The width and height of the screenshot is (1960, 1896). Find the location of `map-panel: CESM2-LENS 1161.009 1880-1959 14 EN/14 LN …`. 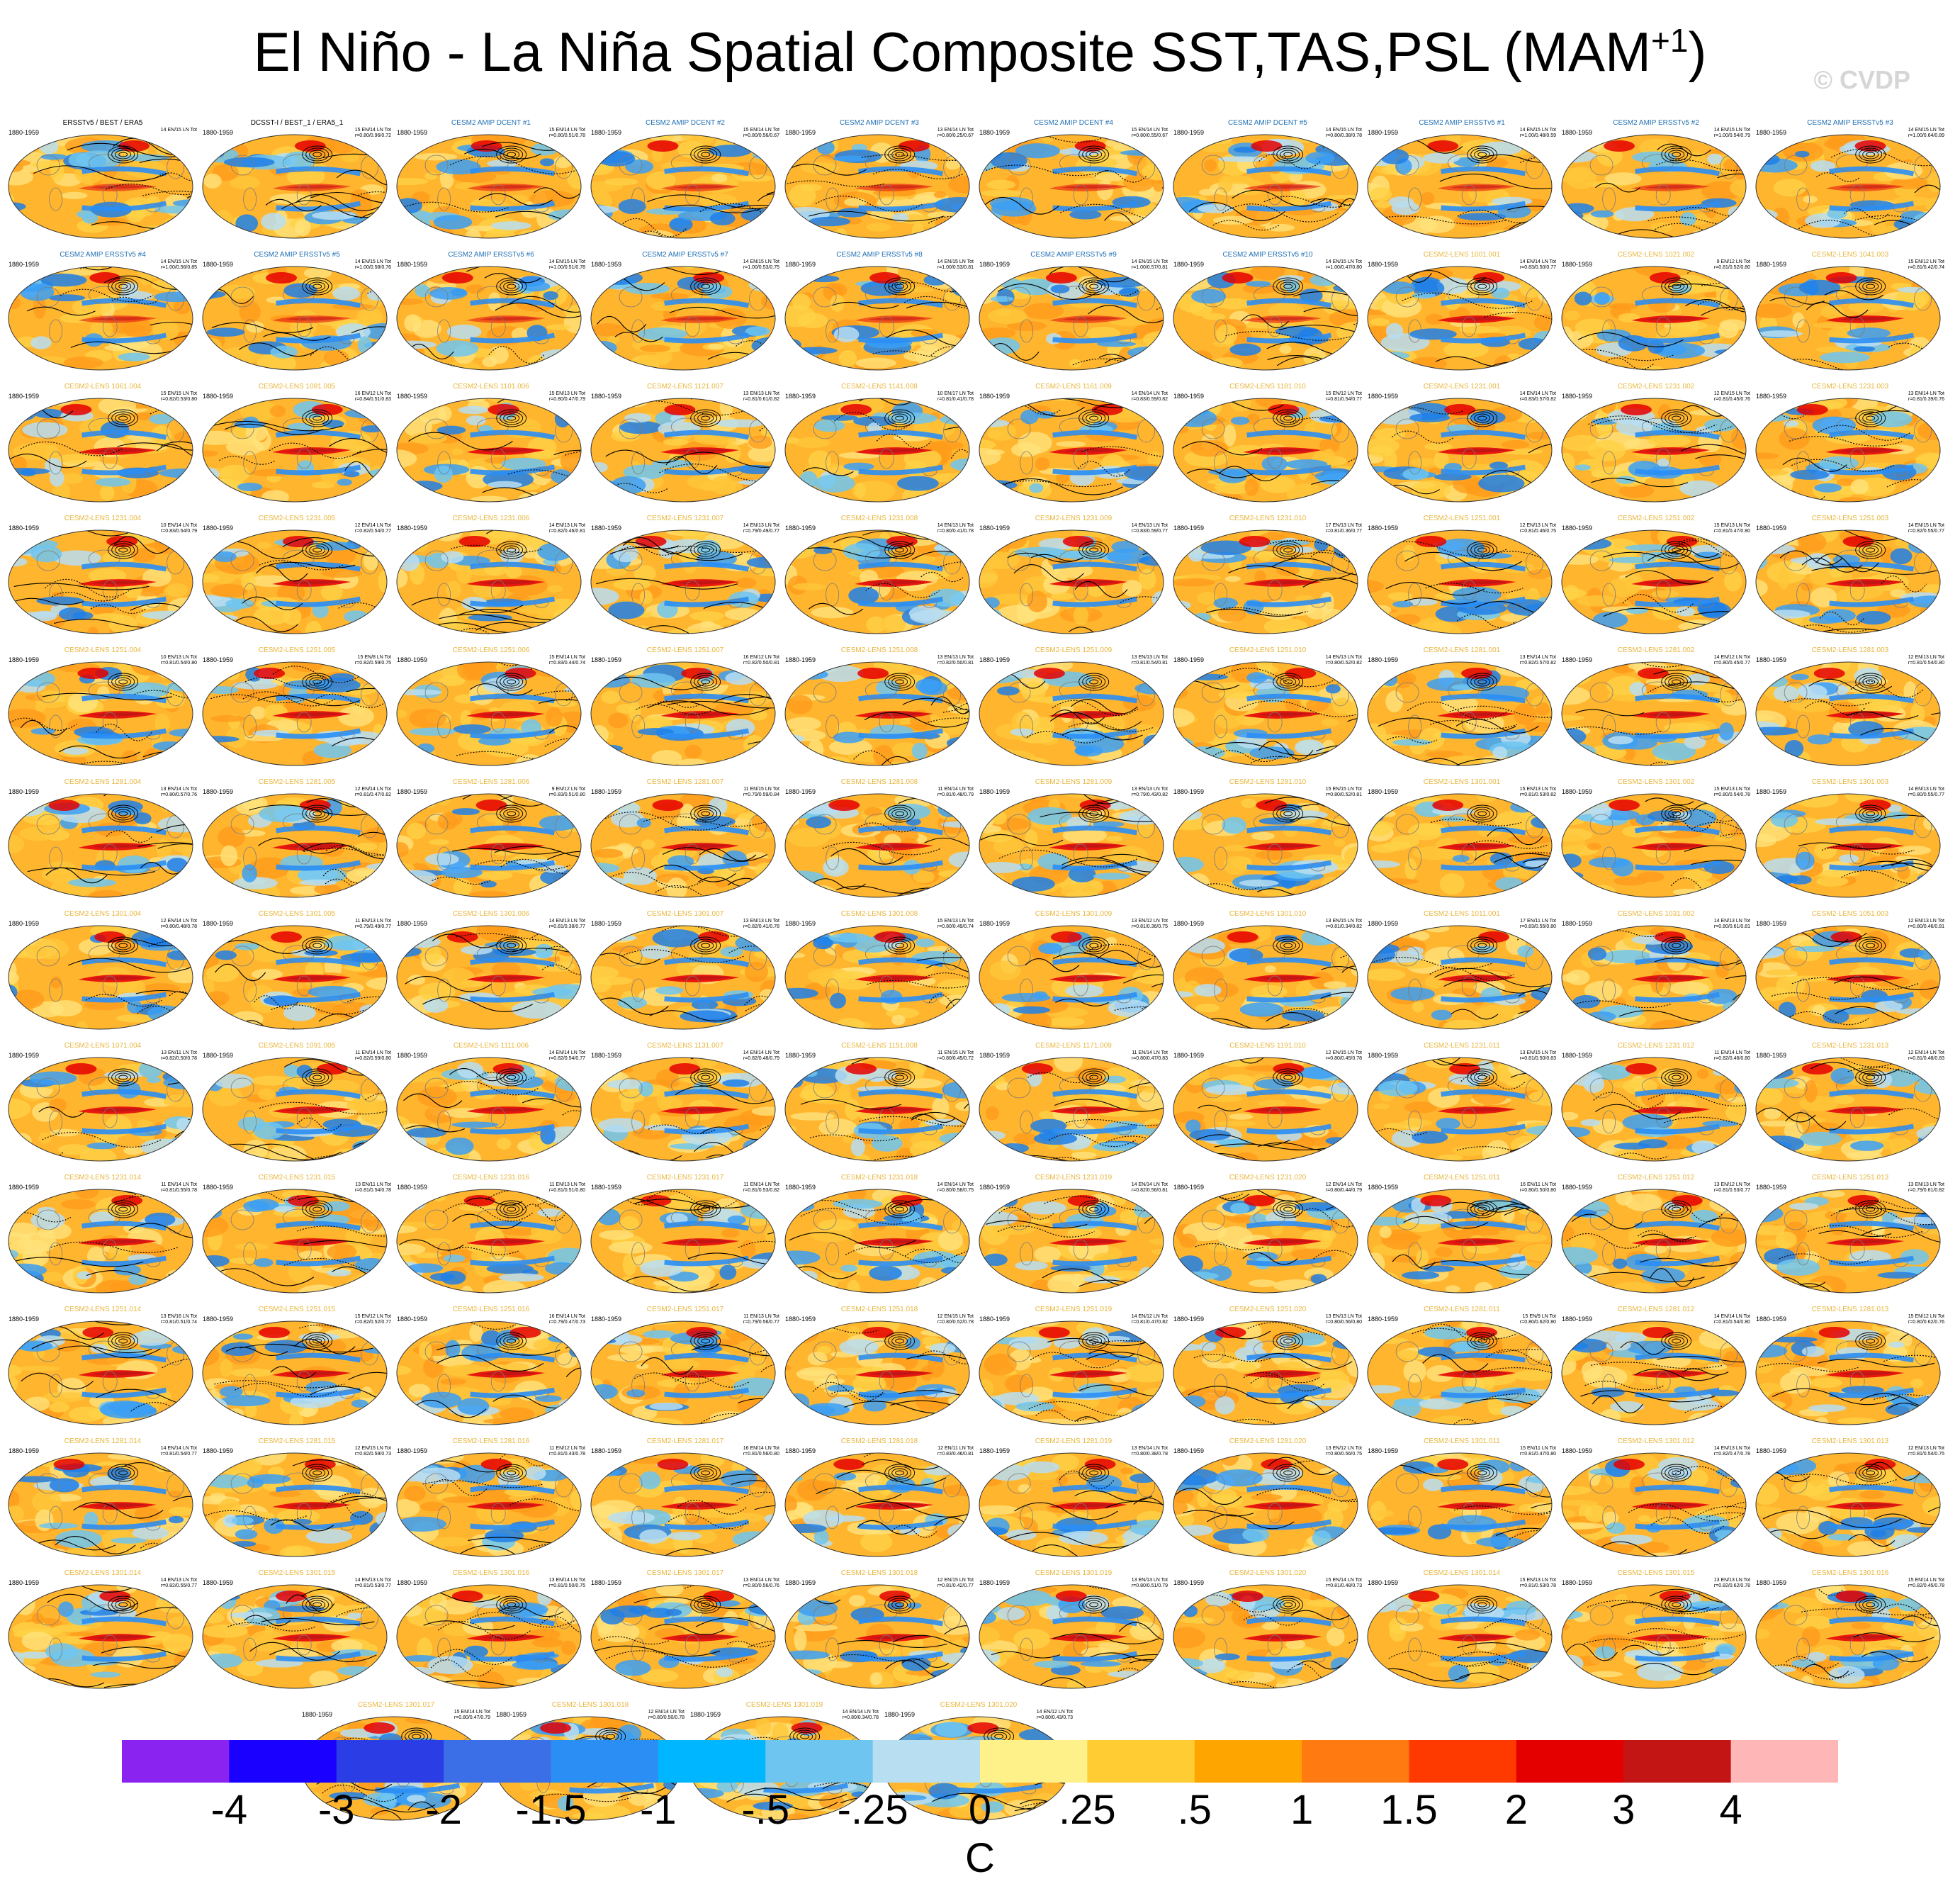

map-panel: CESM2-LENS 1161.009 1880-1959 14 EN/14 LN … is located at coordinates (1073, 445).